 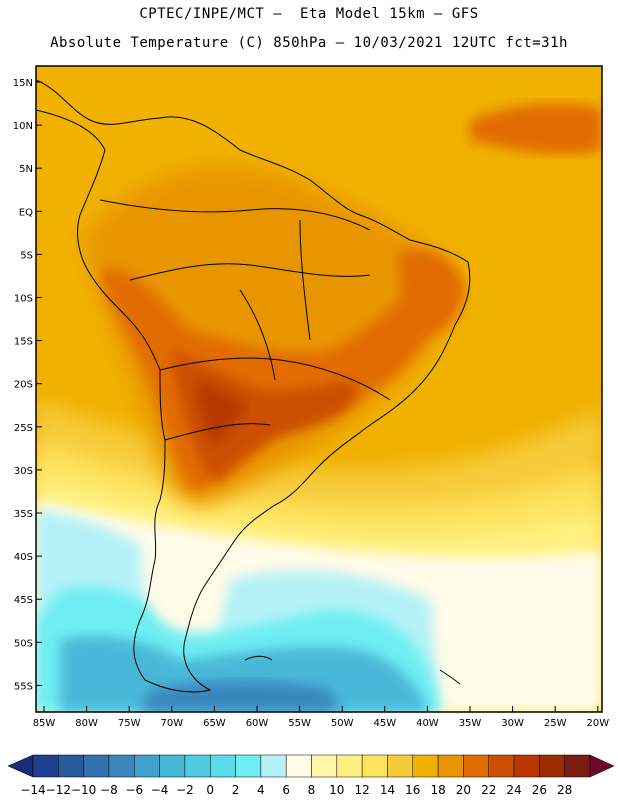 What do you see at coordinates (23, 514) in the screenshot?
I see `lat-label-35s: 35S` at bounding box center [23, 514].